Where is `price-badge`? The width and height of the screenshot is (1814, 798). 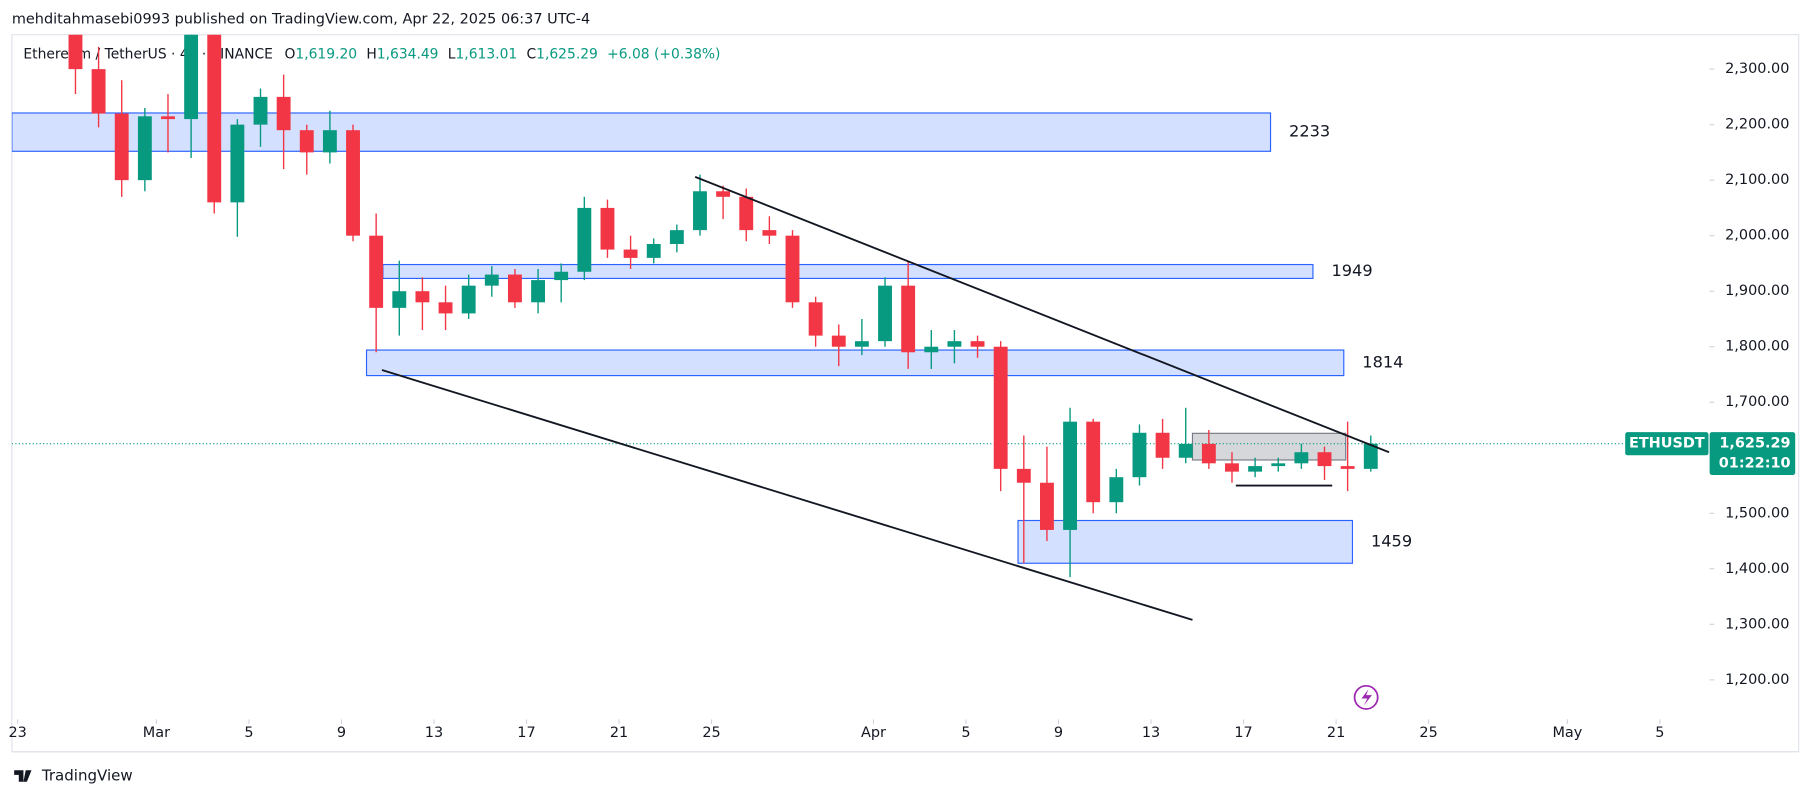 price-badge is located at coordinates (1752, 453).